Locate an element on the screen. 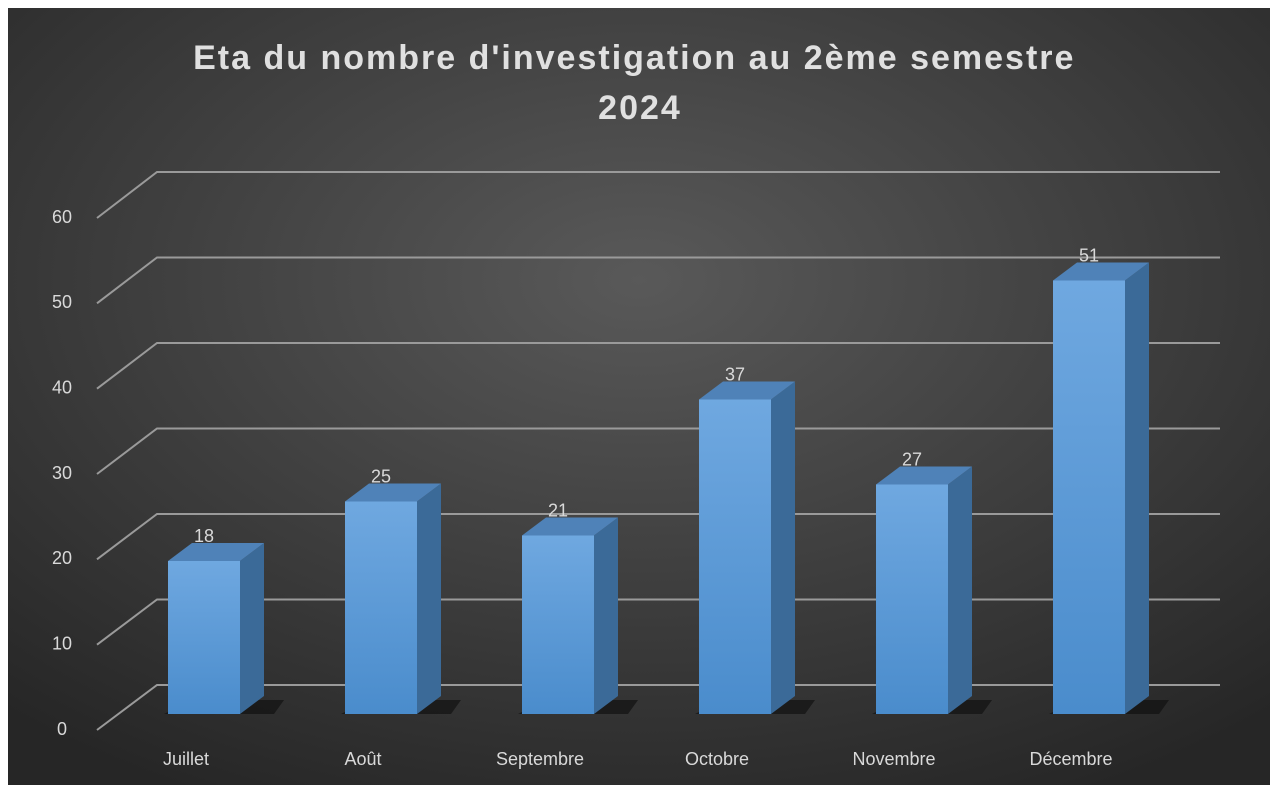 The width and height of the screenshot is (1278, 790). y-tick-label: 60 is located at coordinates (62, 217).